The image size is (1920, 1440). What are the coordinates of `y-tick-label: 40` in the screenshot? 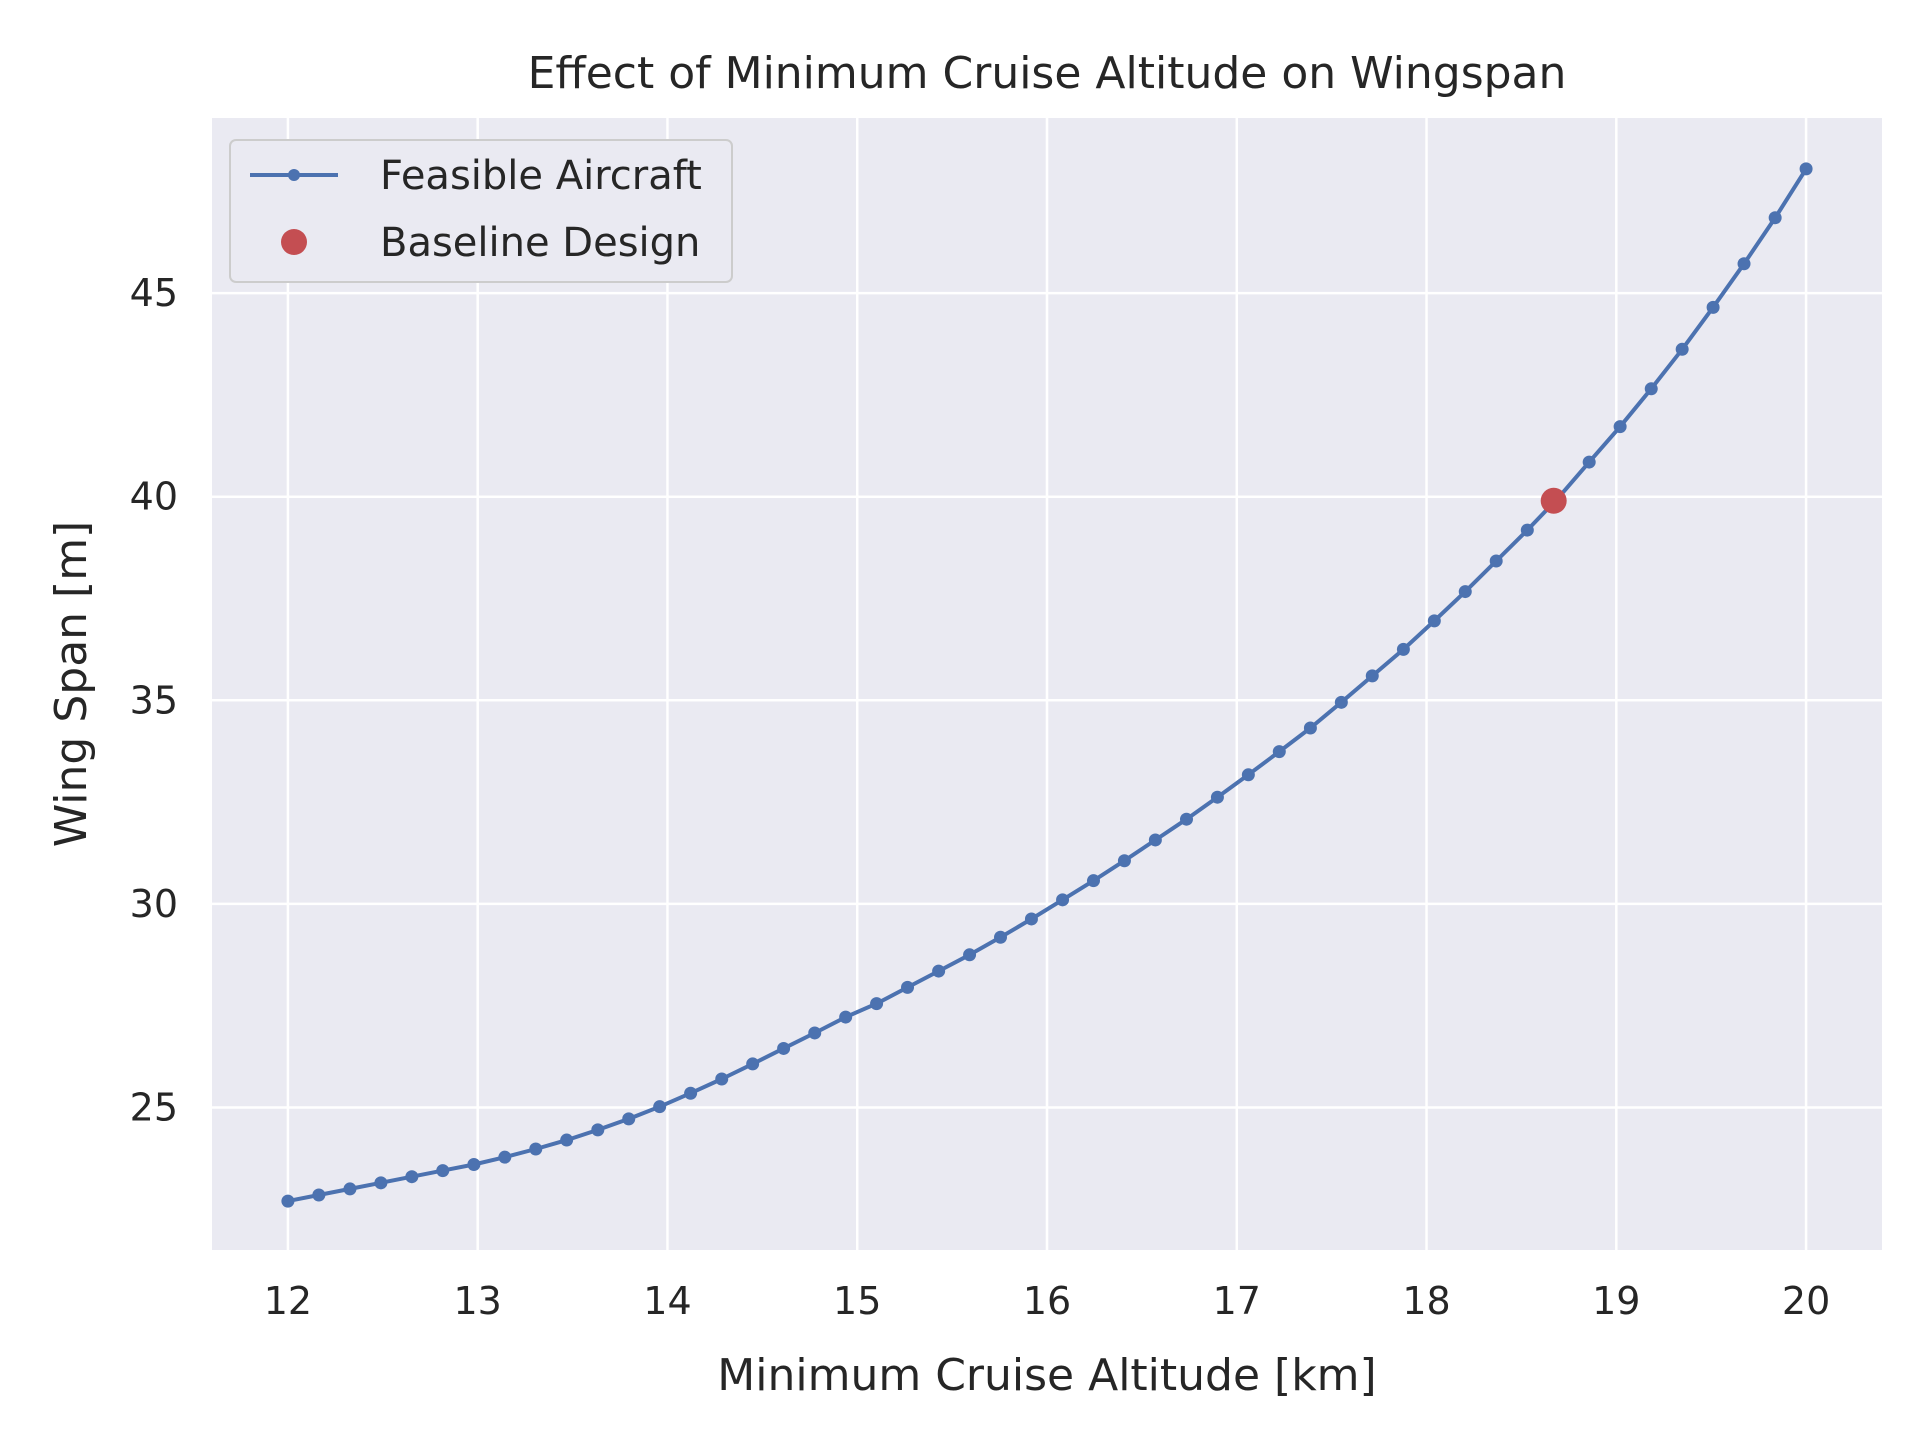 It's located at (154, 497).